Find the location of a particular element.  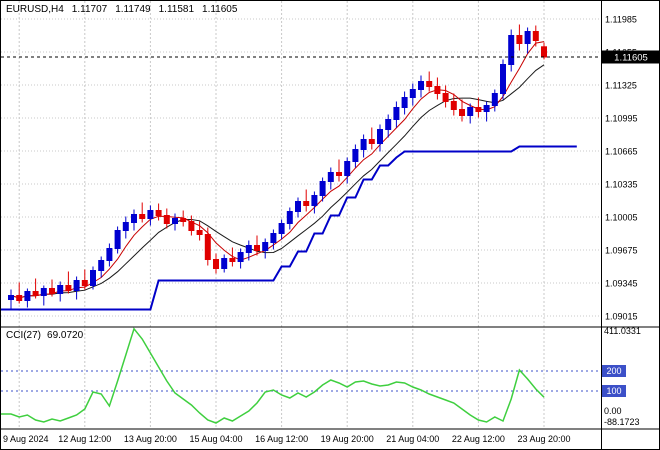

price-tick-label: 1.10665 is located at coordinates (621, 152).